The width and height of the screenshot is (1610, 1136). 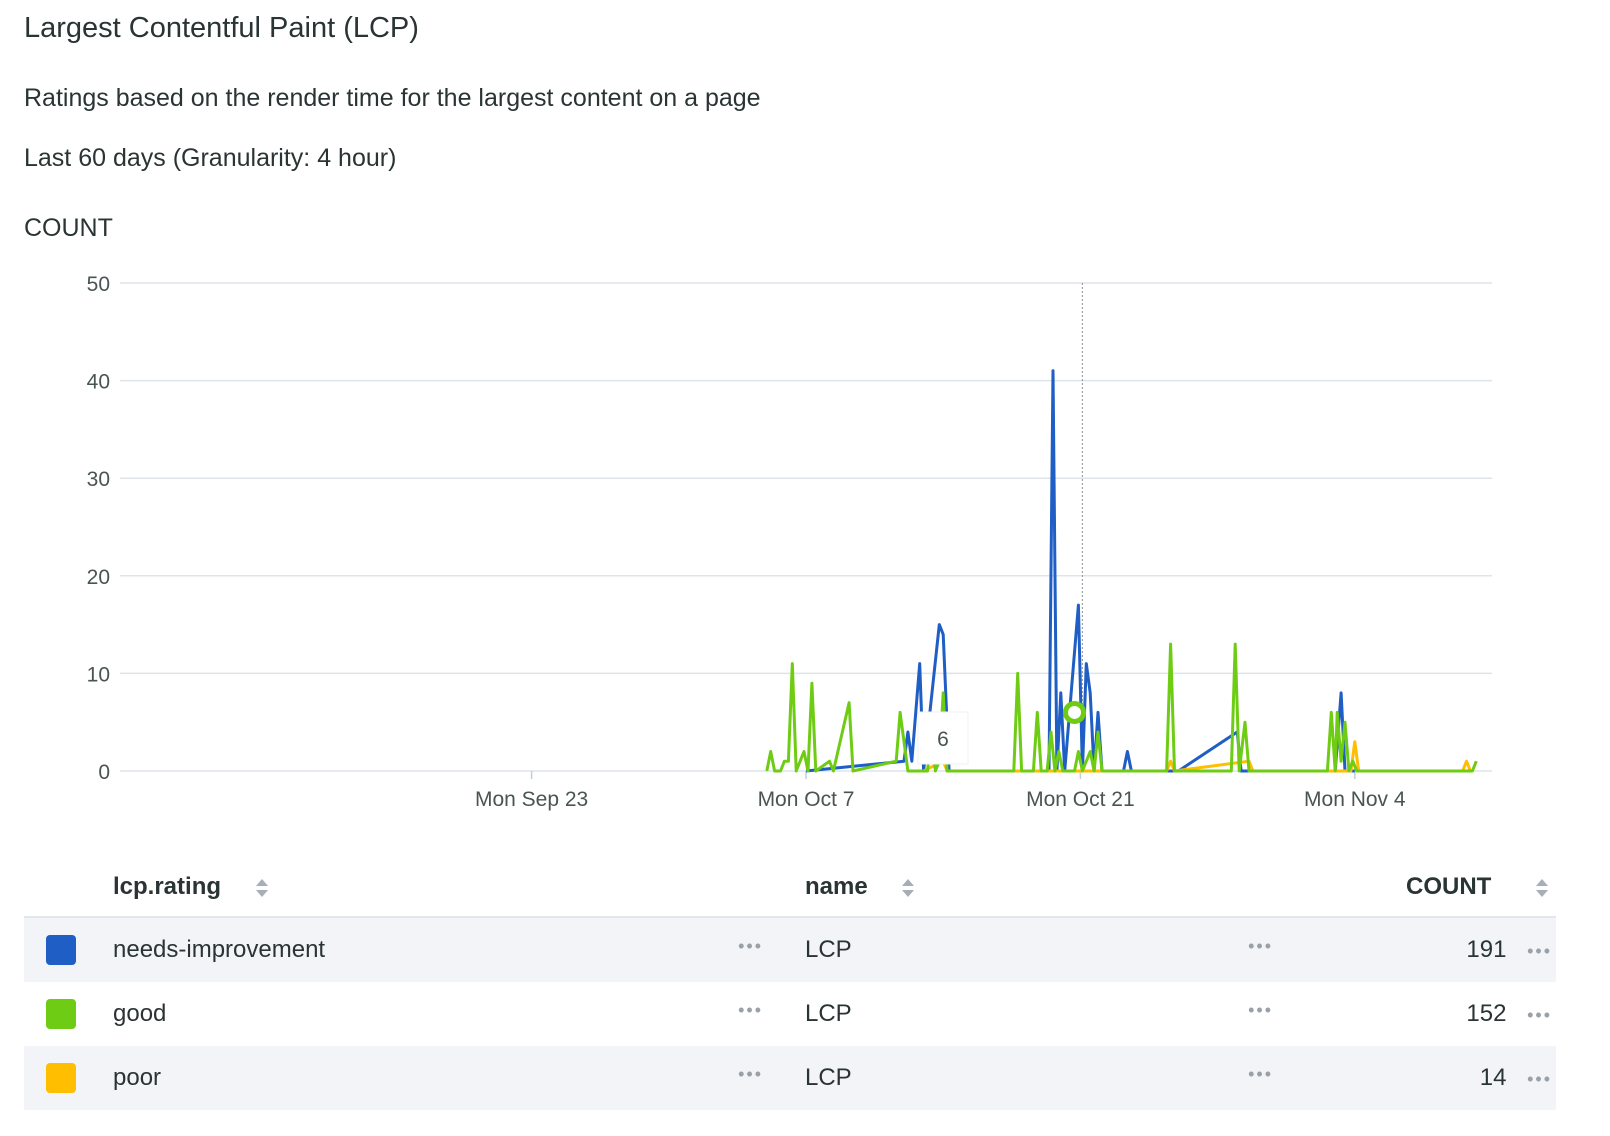 I want to click on y-tick-label: 0, so click(x=104, y=772).